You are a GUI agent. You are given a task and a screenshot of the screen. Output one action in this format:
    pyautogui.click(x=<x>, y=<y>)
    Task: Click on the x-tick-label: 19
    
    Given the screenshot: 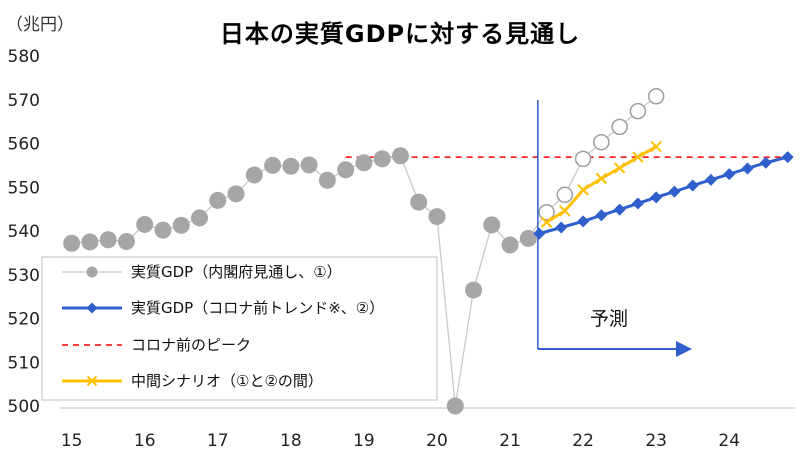 What is the action you would take?
    pyautogui.click(x=364, y=441)
    